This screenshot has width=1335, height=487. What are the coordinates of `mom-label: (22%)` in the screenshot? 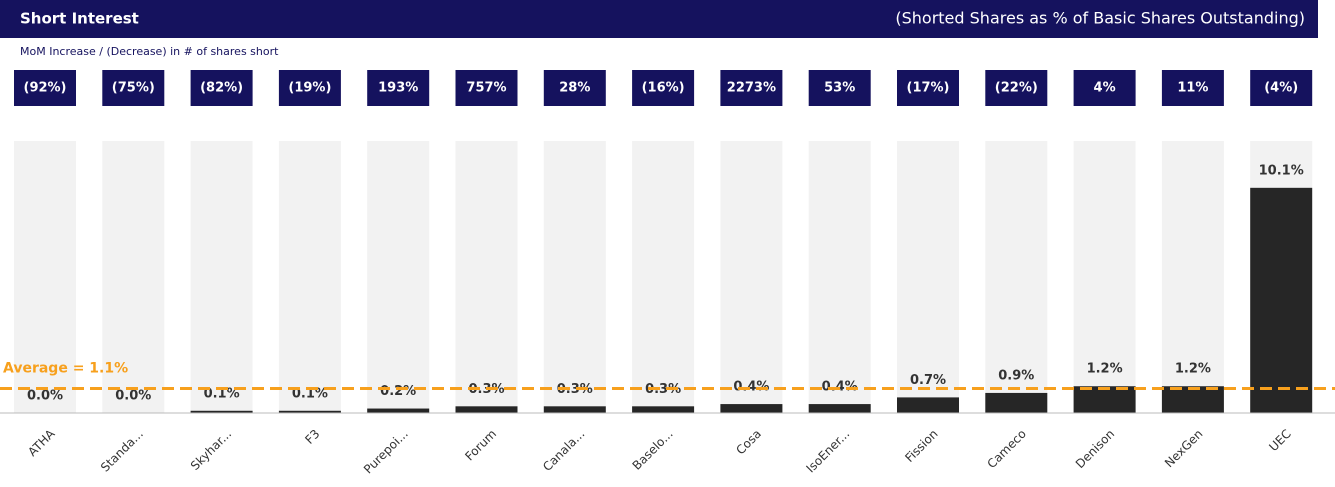 It's located at (1016, 88).